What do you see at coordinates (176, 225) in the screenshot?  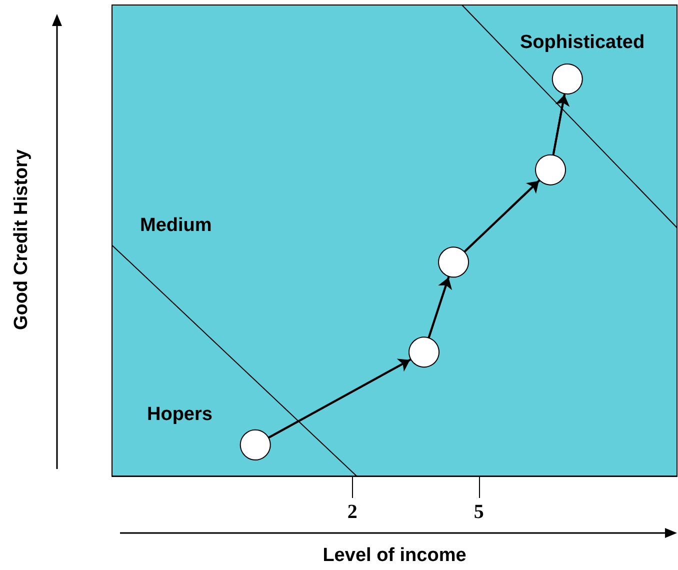 I see `annotation: Medium` at bounding box center [176, 225].